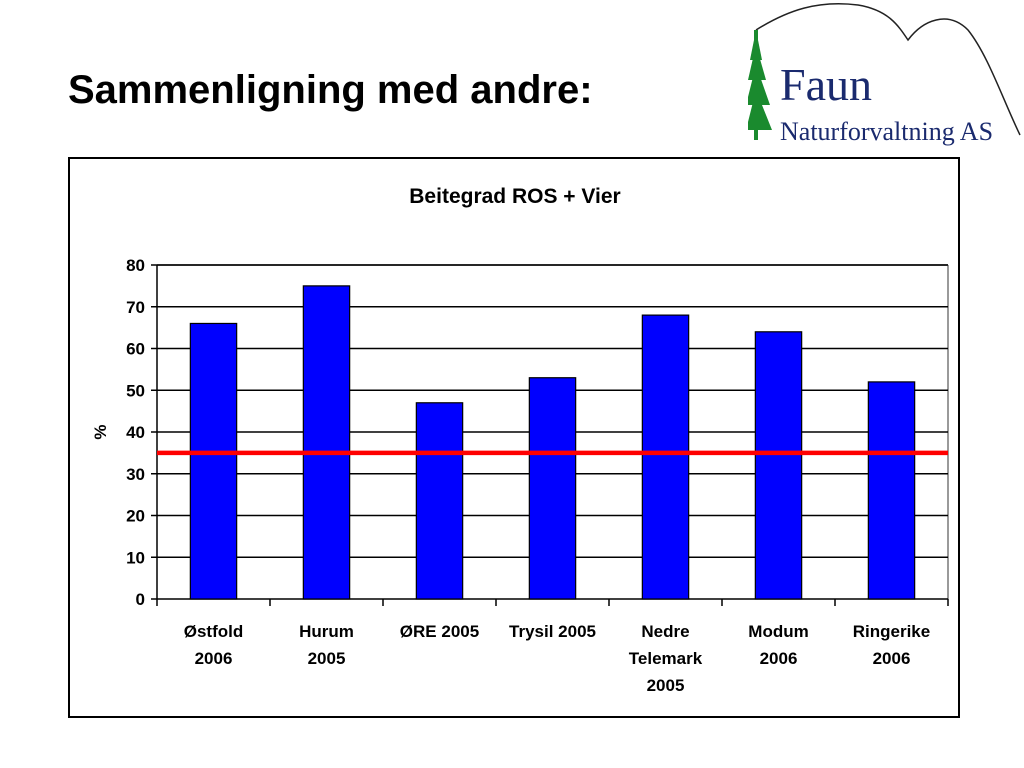 This screenshot has width=1024, height=768. Describe the element at coordinates (552, 631) in the screenshot. I see `x-tick-label: Trysil 2005` at that location.